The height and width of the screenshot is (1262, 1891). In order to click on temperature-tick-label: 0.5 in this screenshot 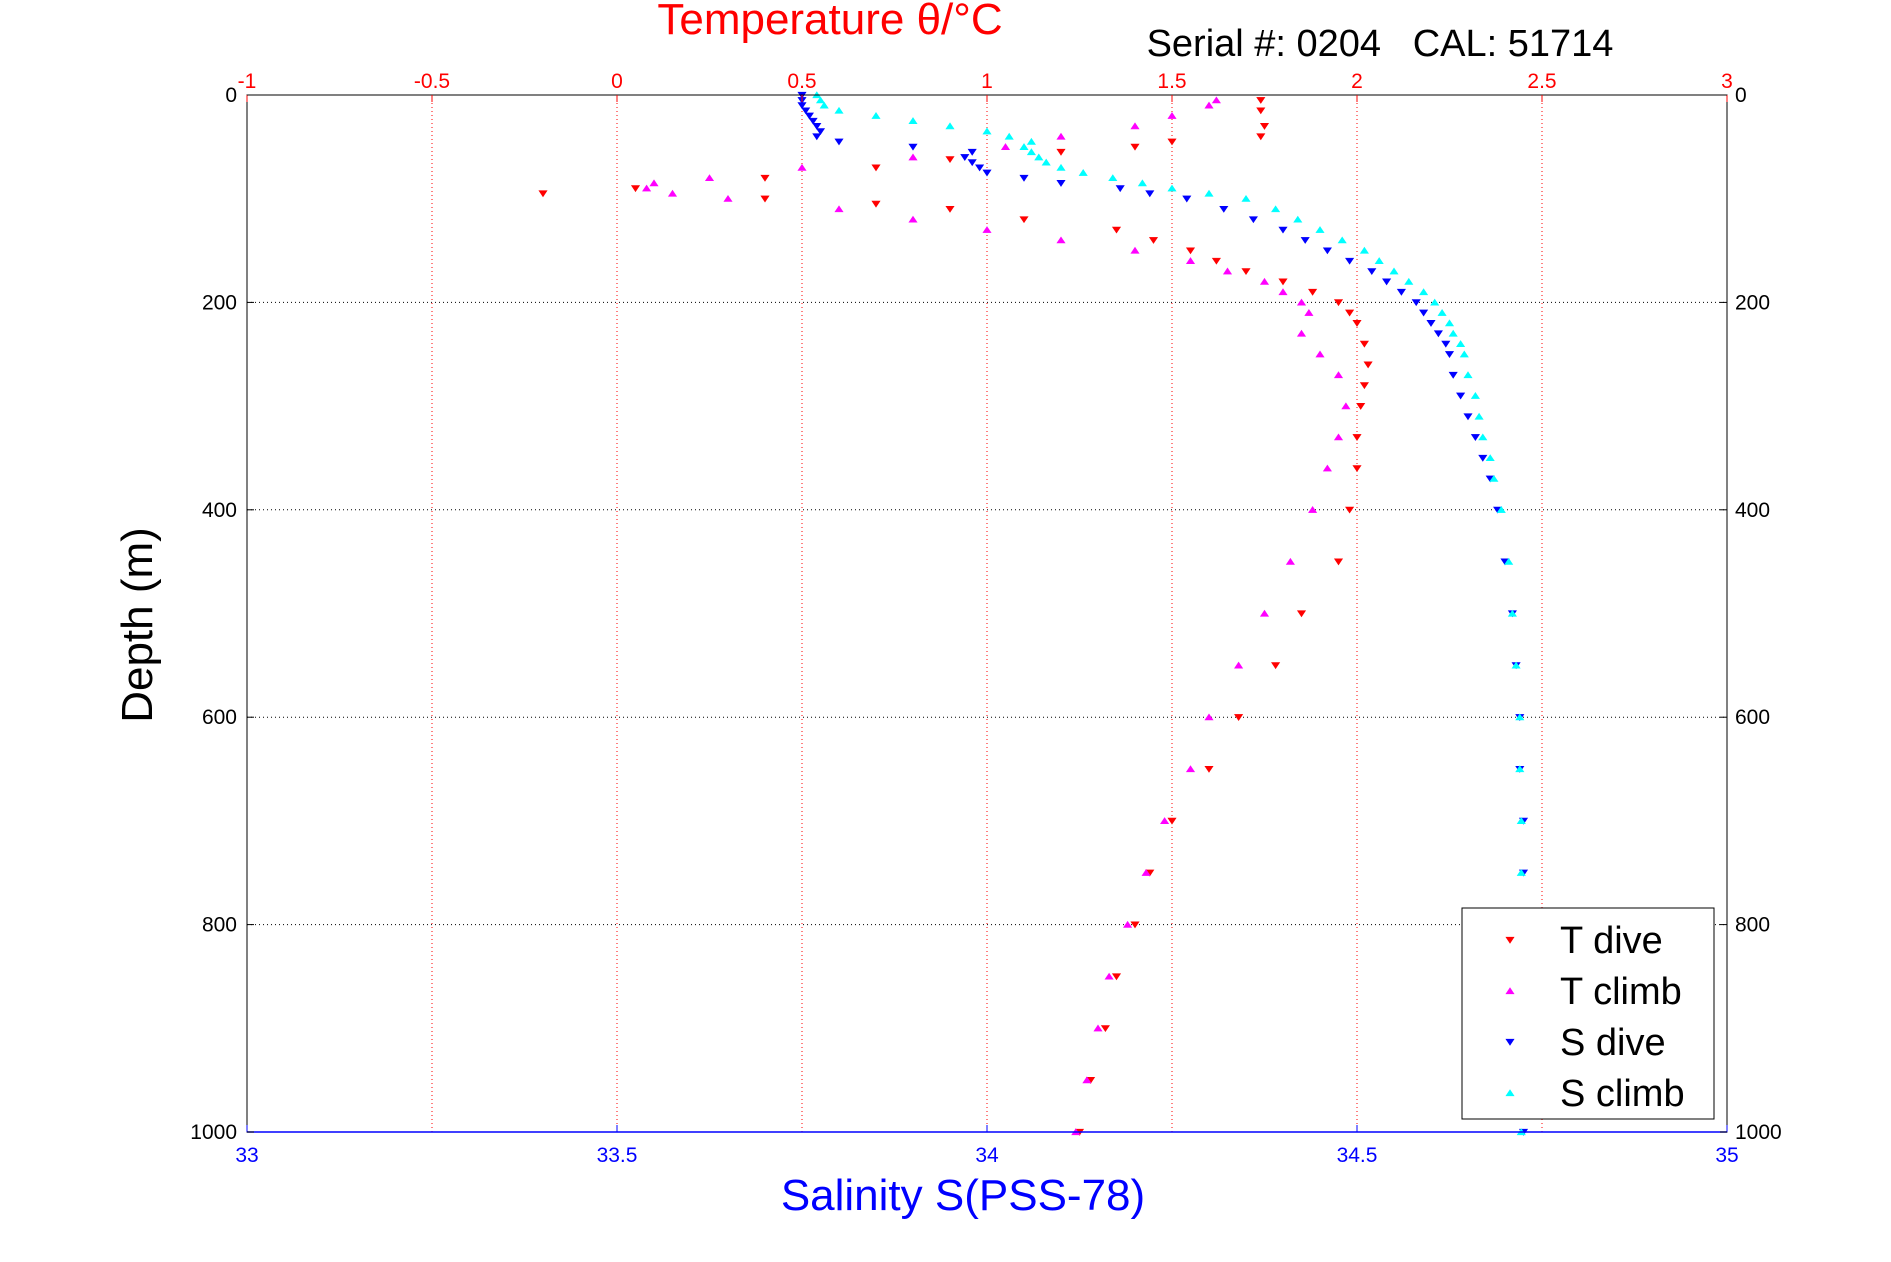, I will do `click(801, 81)`.